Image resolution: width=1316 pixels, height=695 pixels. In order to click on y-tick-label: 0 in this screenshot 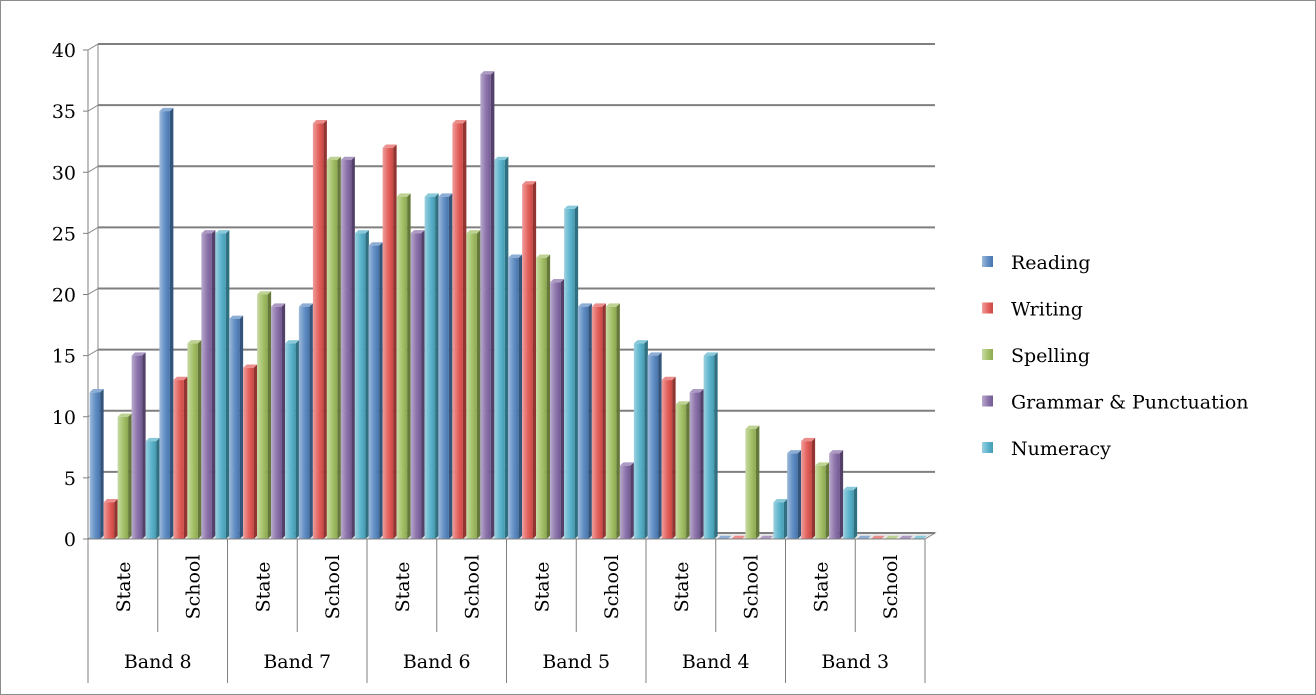, I will do `click(70, 540)`.